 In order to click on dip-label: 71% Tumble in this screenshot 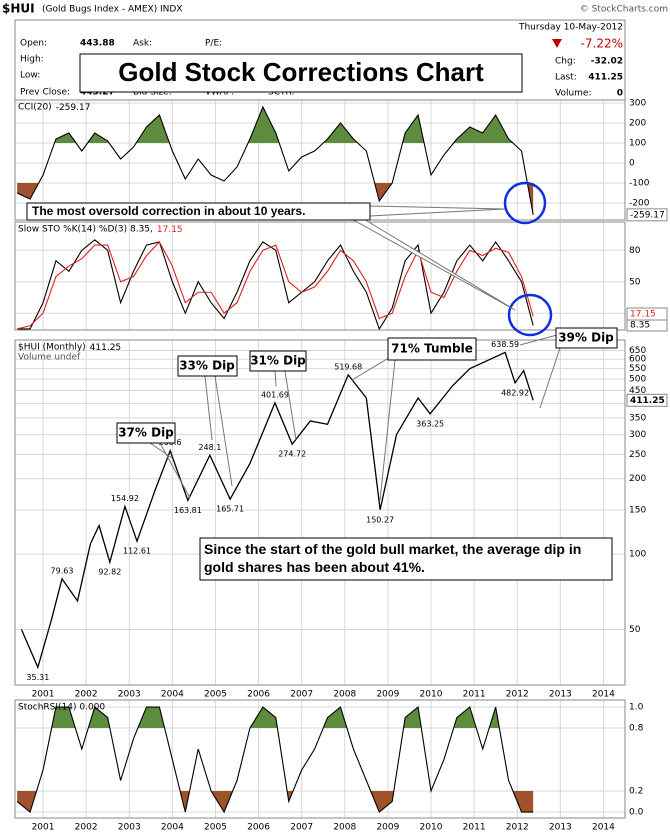, I will do `click(432, 349)`.